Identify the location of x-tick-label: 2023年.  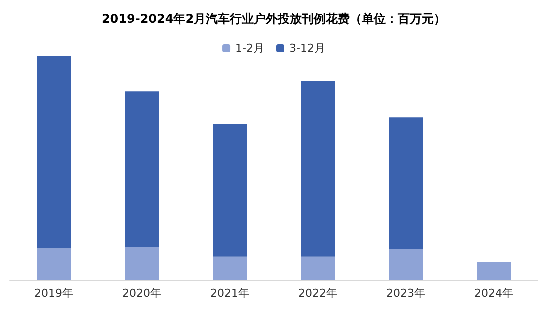
(406, 293).